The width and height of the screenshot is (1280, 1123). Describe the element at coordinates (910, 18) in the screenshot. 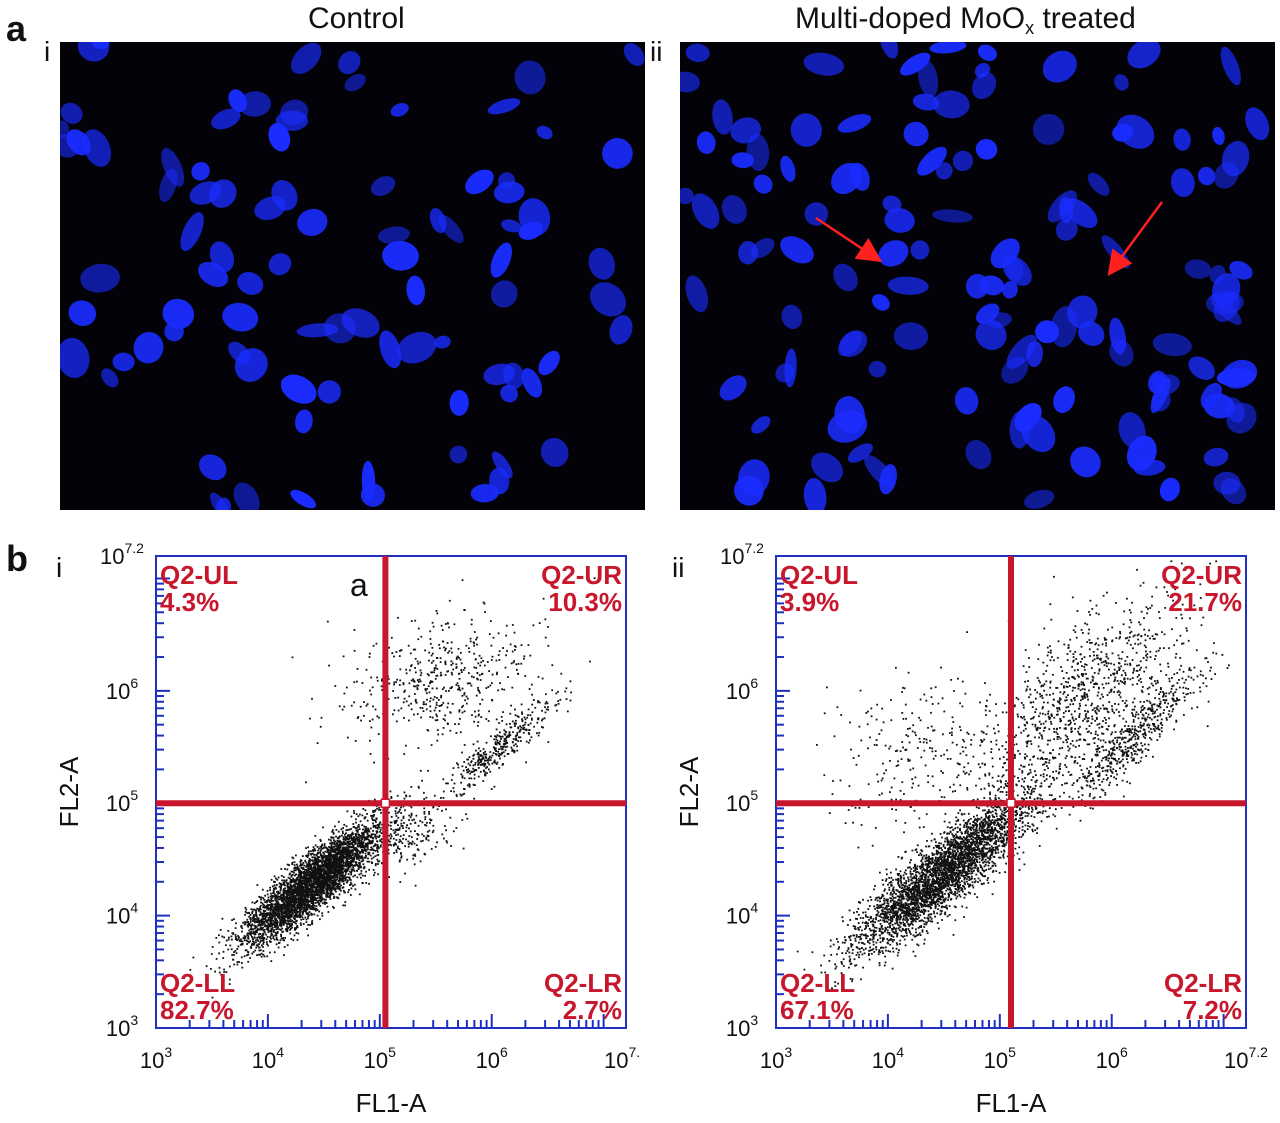

I see `panel-a-ii-title-main: Multi-doped MoO` at that location.